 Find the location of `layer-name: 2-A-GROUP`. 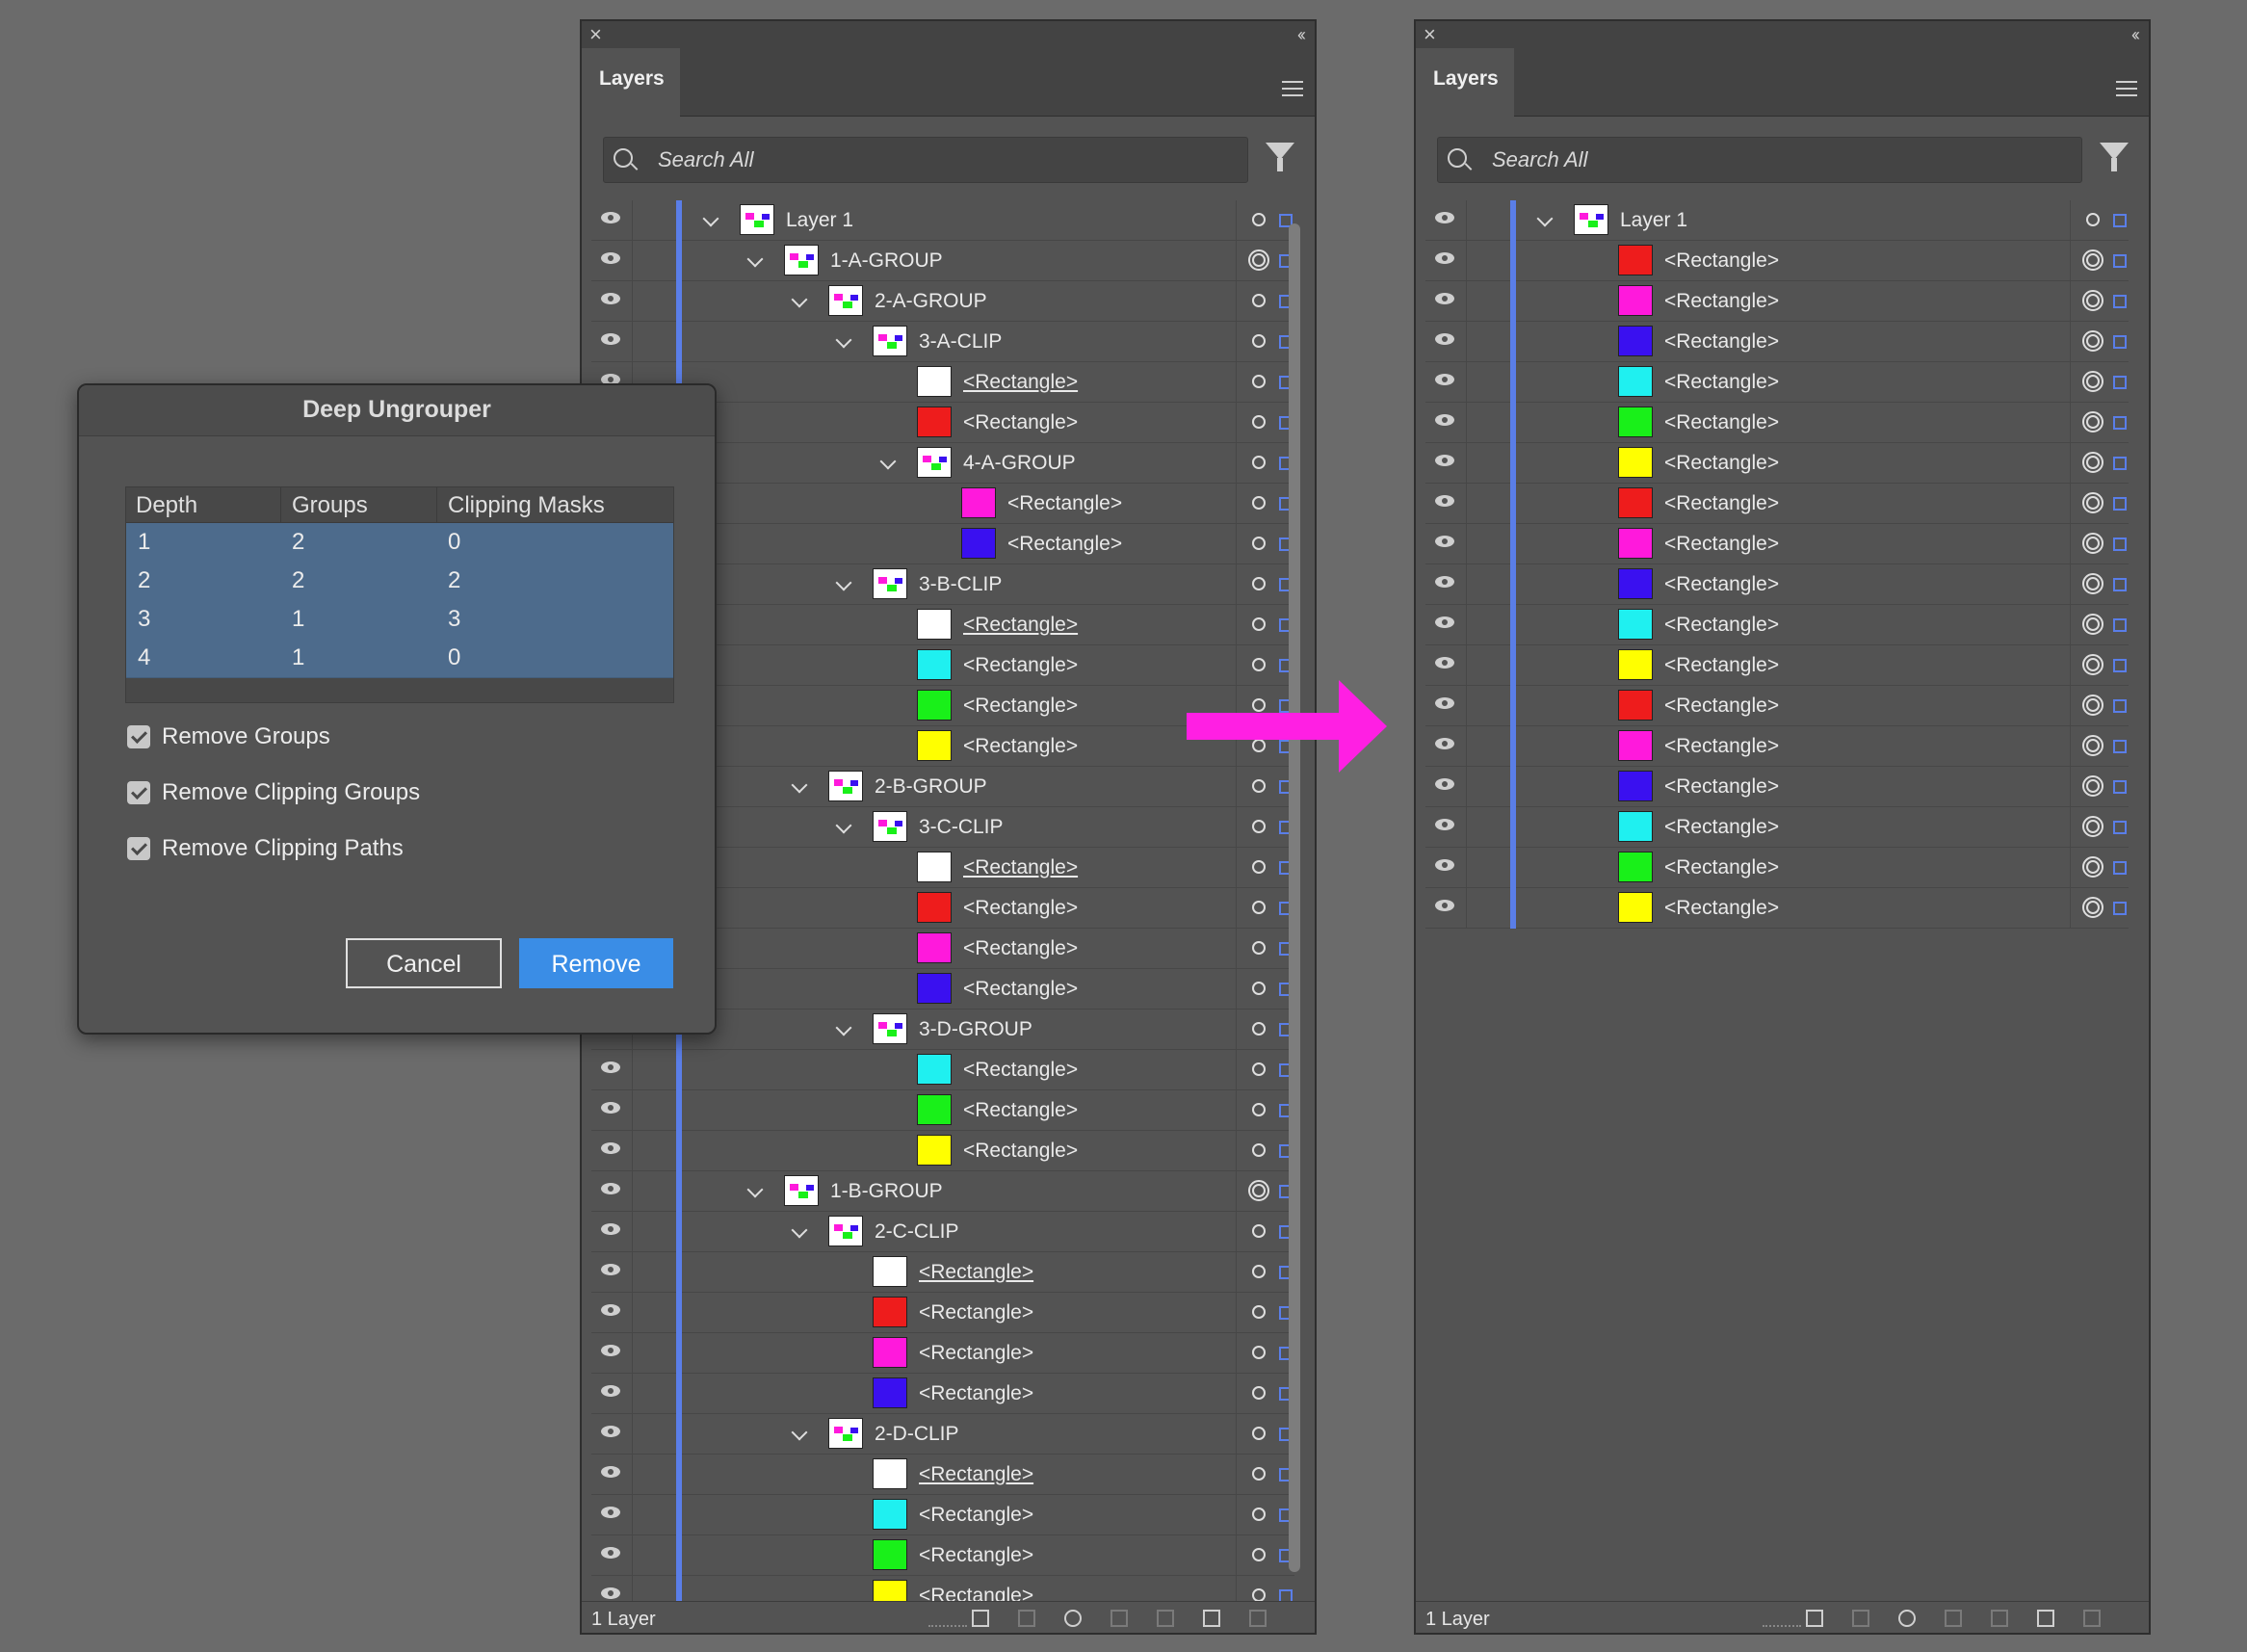

layer-name: 2-A-GROUP is located at coordinates (931, 301).